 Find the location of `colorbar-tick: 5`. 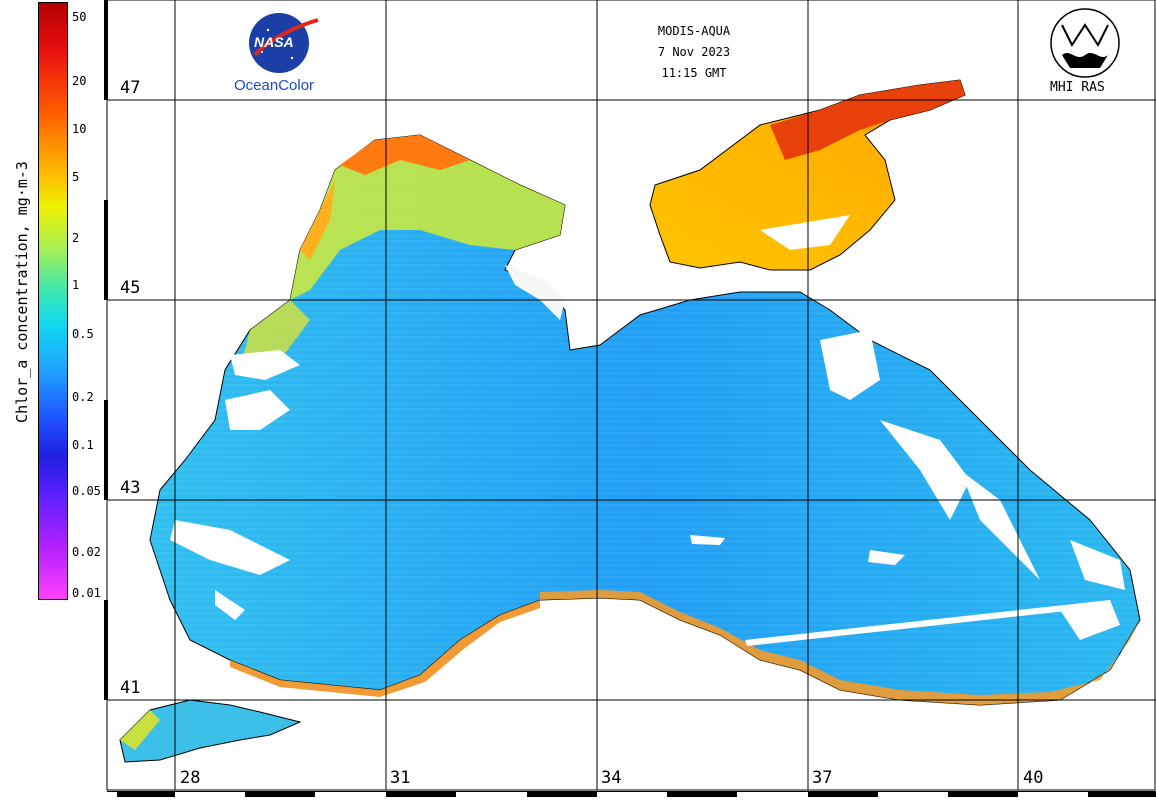

colorbar-tick: 5 is located at coordinates (76, 177).